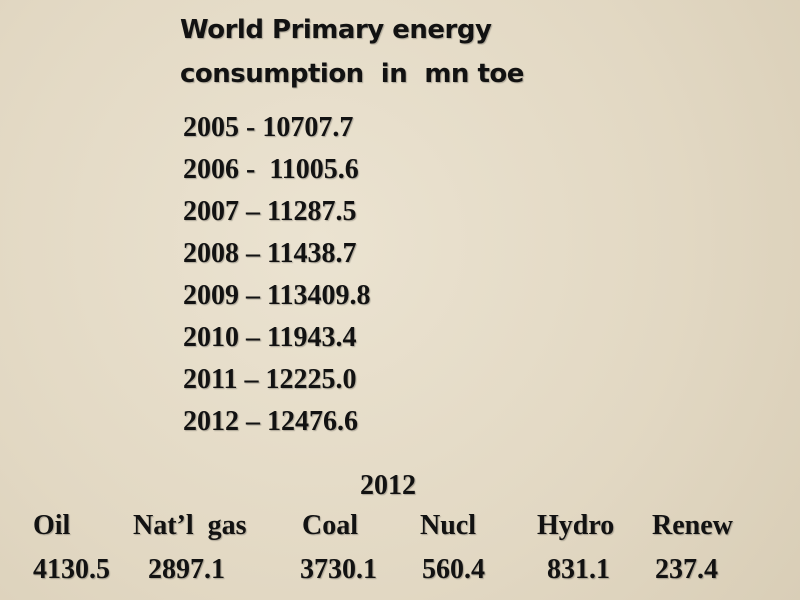 The height and width of the screenshot is (600, 800). What do you see at coordinates (270, 421) in the screenshot?
I see `consumption-item: 2012 – 12476.6` at bounding box center [270, 421].